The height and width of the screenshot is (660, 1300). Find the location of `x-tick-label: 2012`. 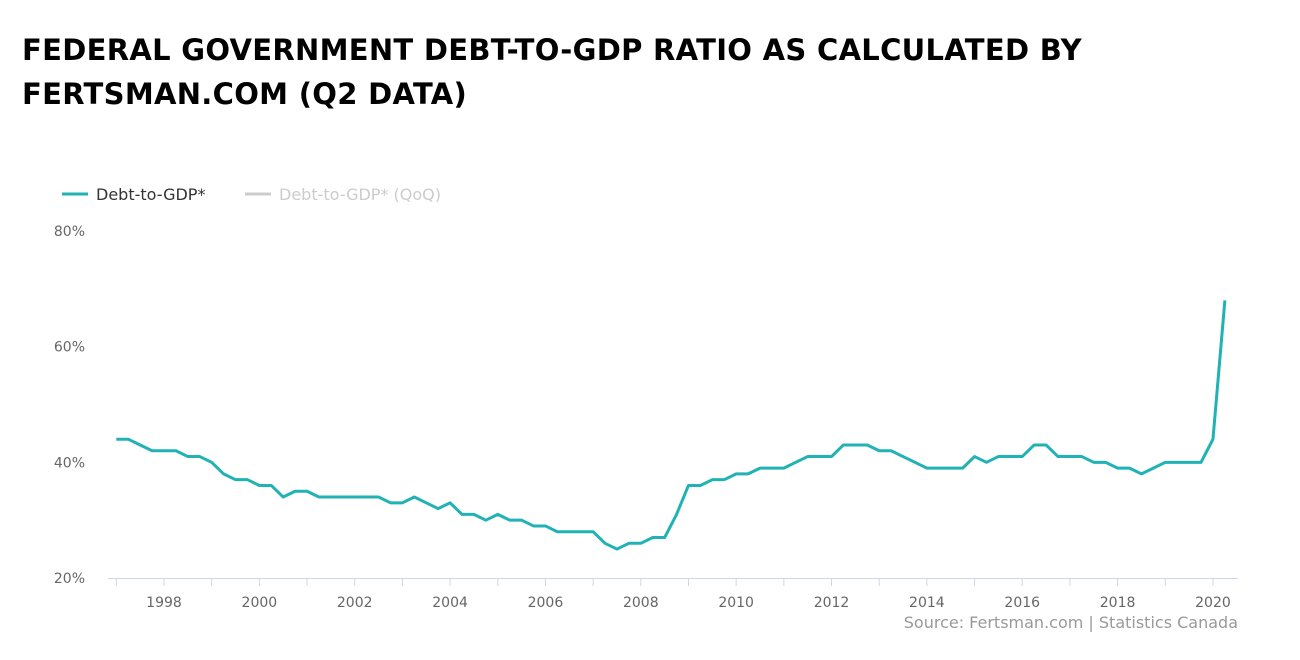

x-tick-label: 2012 is located at coordinates (832, 603).